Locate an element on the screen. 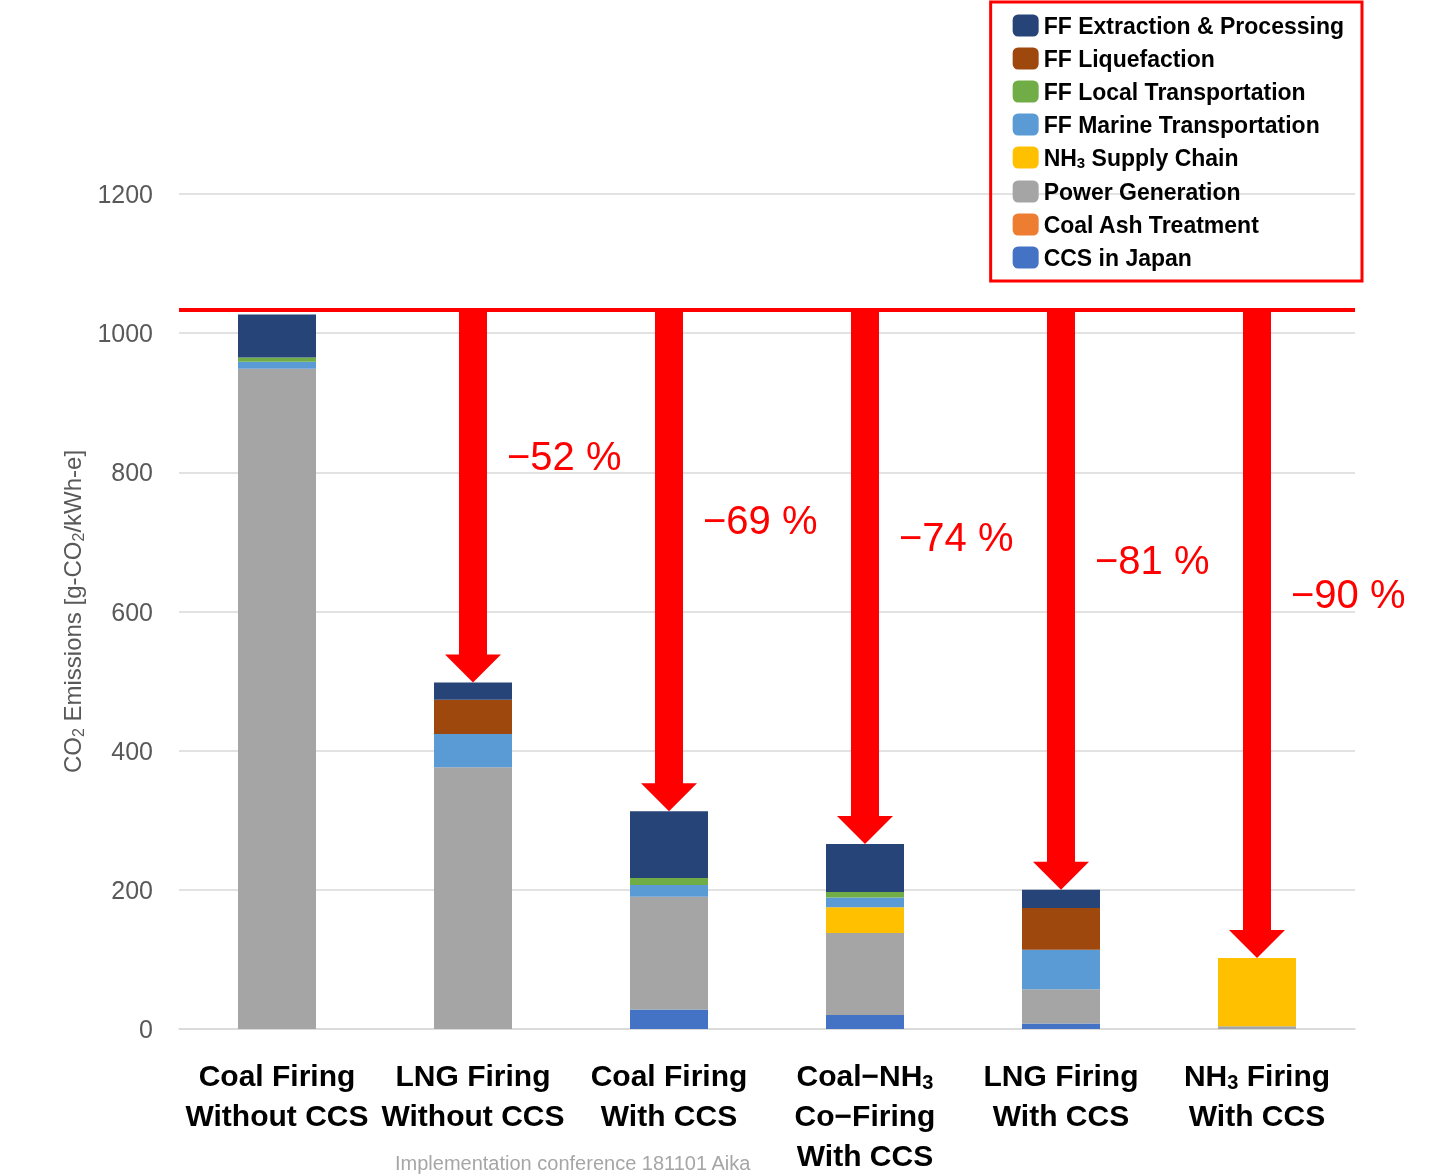 Image resolution: width=1440 pixels, height=1175 pixels. annotation: −81 % is located at coordinates (1152, 559).